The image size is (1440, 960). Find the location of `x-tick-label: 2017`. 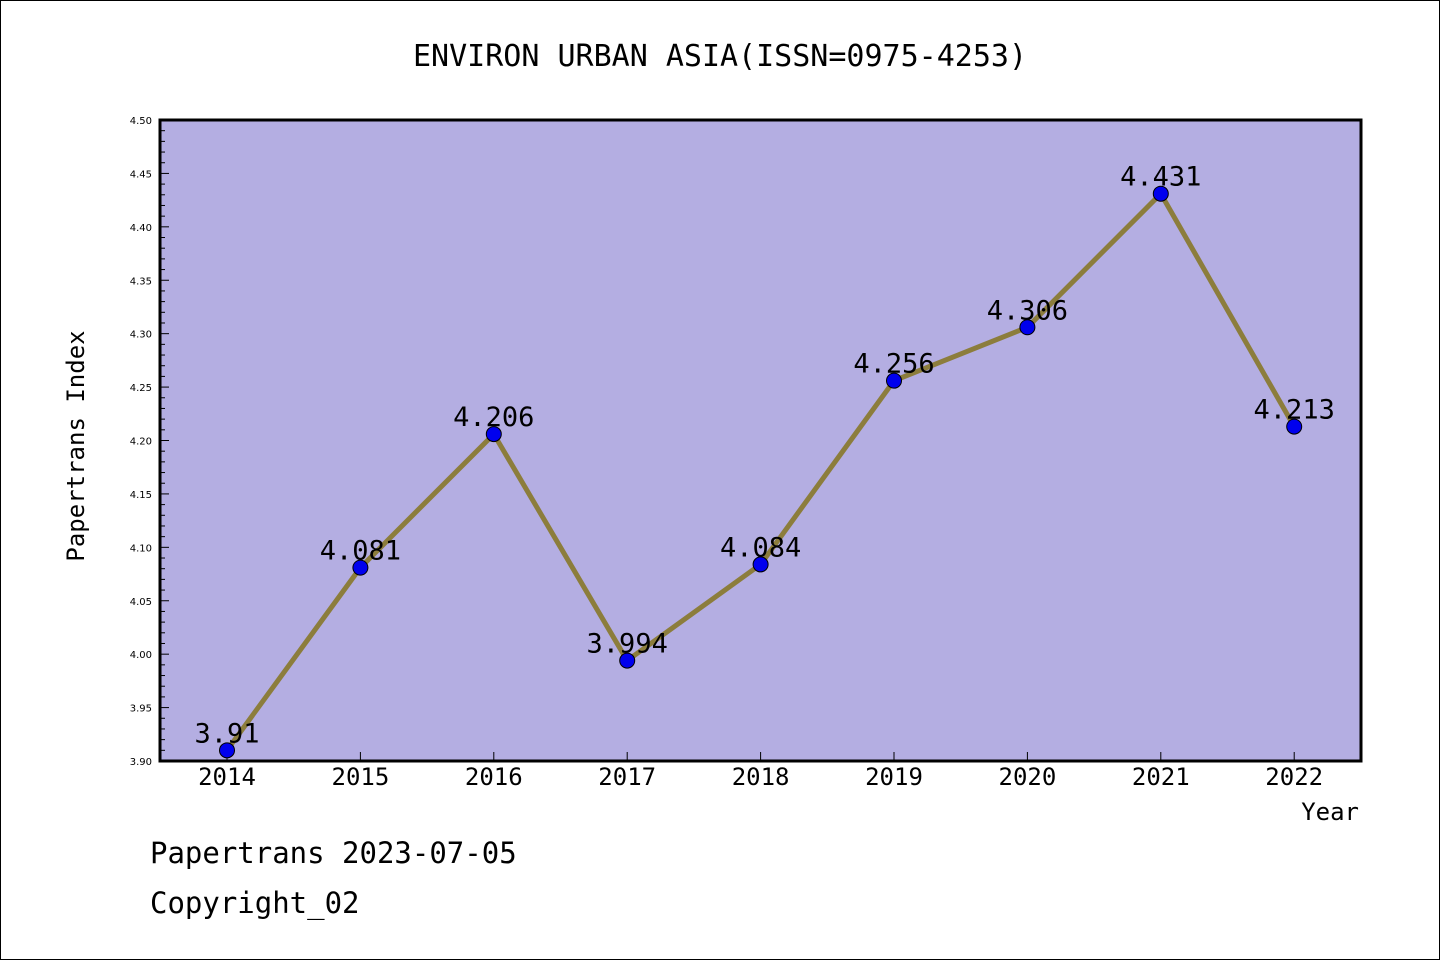

x-tick-label: 2017 is located at coordinates (627, 777).